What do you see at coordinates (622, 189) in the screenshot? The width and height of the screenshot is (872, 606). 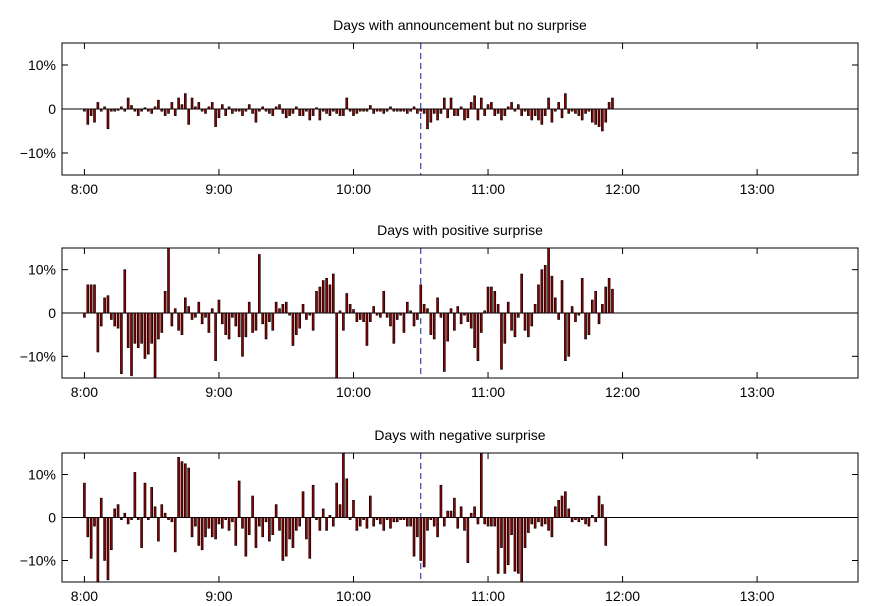 I see `x-tick-label: 12:00` at bounding box center [622, 189].